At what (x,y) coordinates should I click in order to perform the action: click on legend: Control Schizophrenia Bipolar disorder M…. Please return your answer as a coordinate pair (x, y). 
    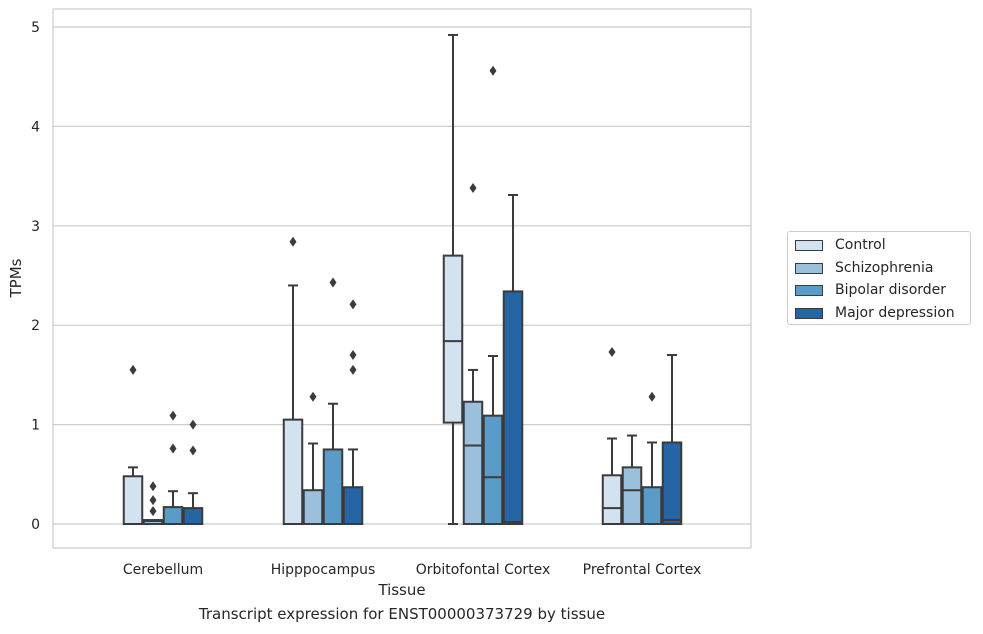
    Looking at the image, I should click on (879, 278).